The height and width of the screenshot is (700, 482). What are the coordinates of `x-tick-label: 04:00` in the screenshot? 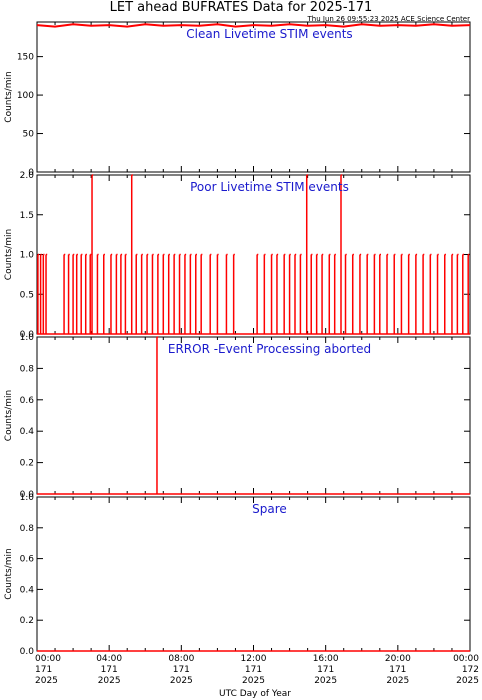 It's located at (109, 659).